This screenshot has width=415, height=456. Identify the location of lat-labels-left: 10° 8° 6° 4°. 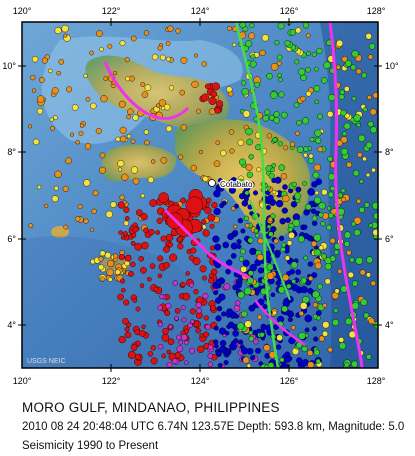
(9, 195).